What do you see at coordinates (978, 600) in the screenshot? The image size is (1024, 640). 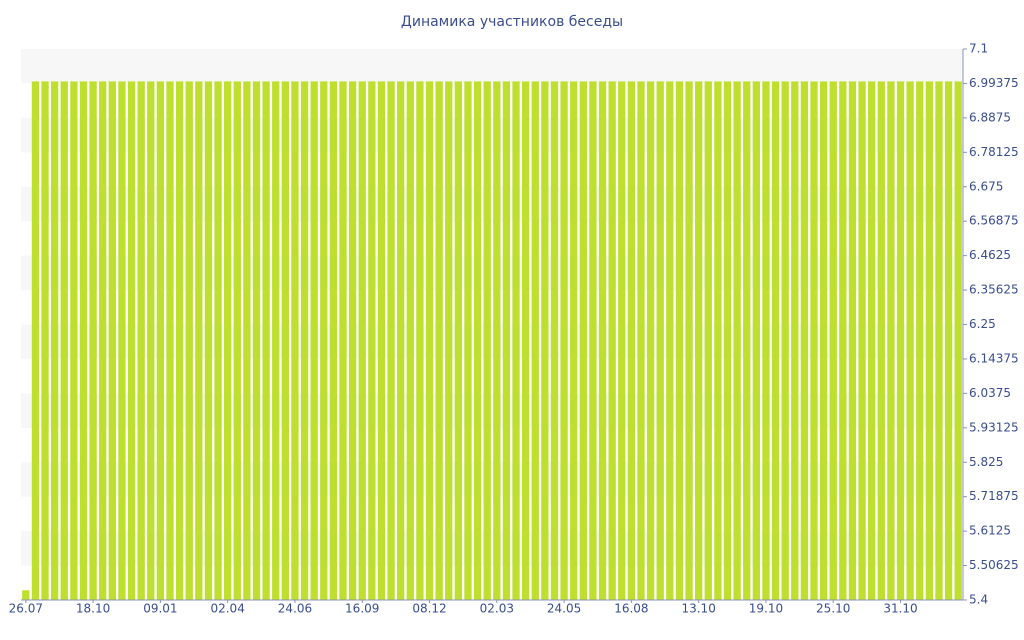 I see `y-tick-label: 5.4` at bounding box center [978, 600].